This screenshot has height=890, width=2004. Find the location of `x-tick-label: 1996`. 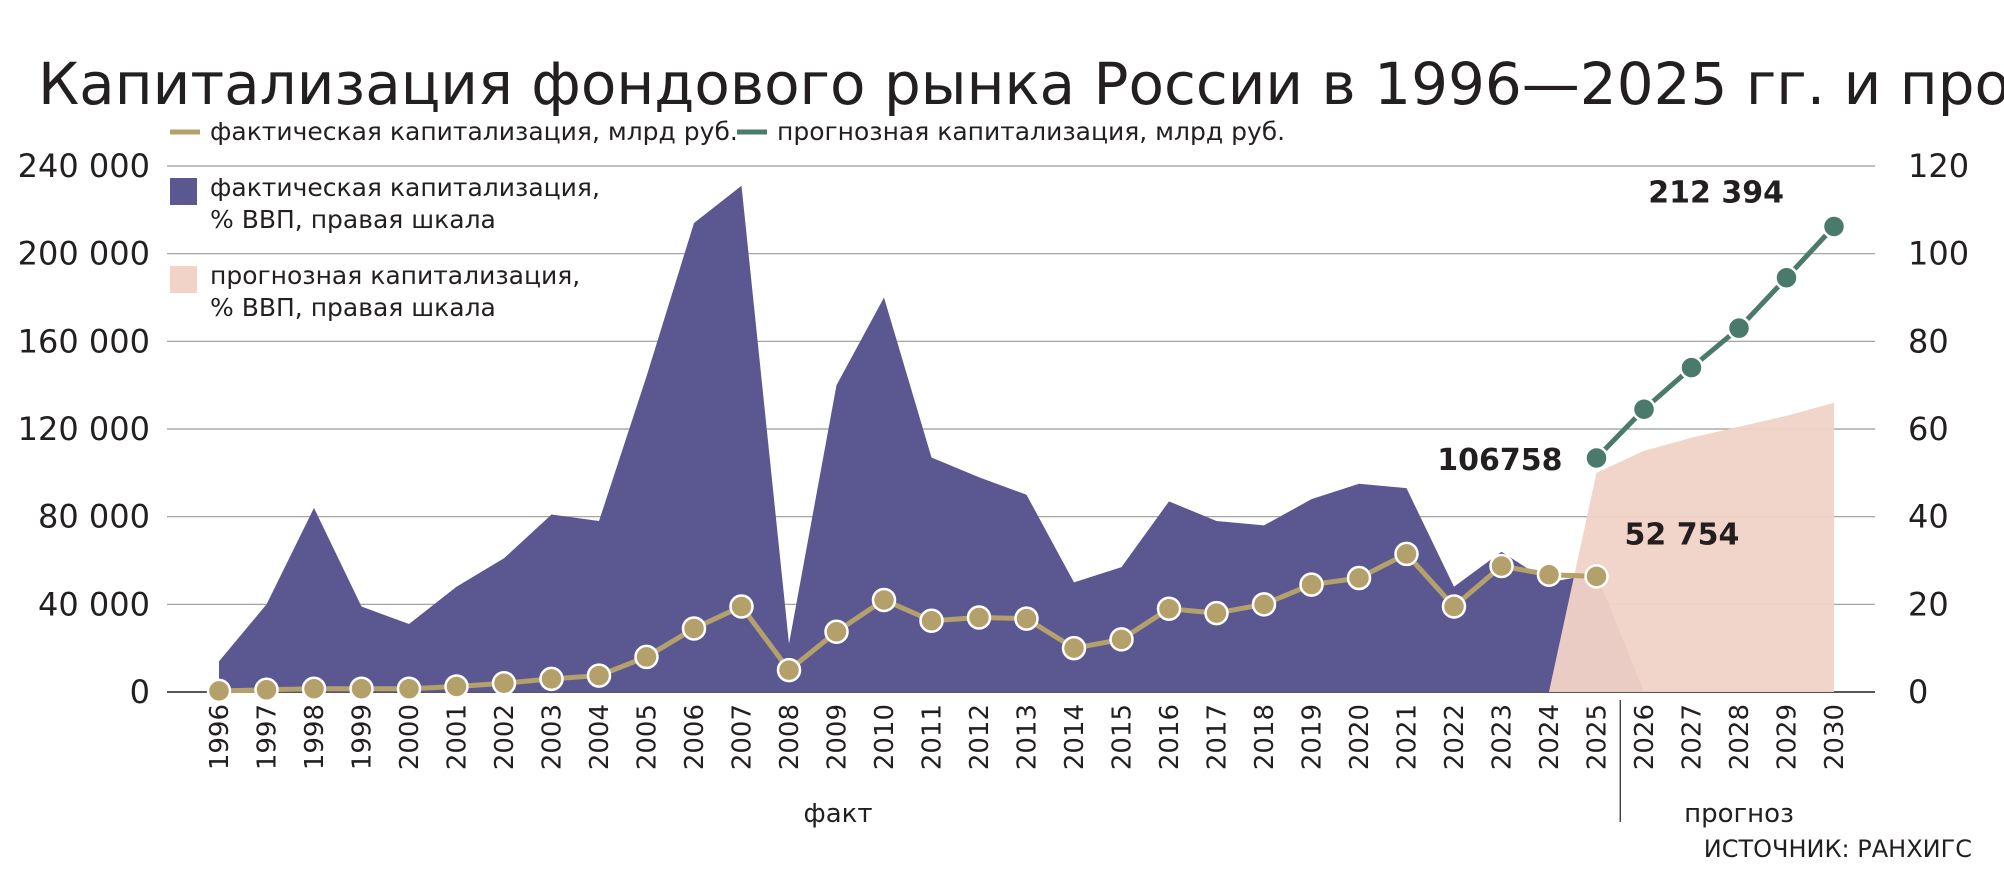

x-tick-label: 1996 is located at coordinates (220, 737).